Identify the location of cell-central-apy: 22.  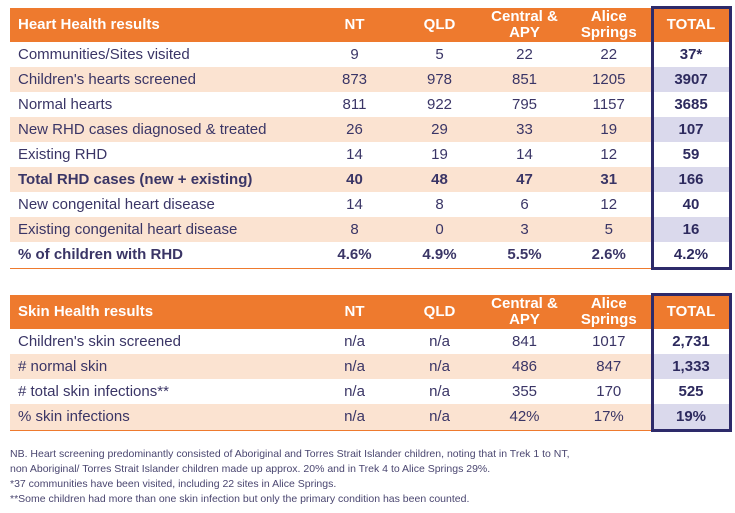
(524, 54).